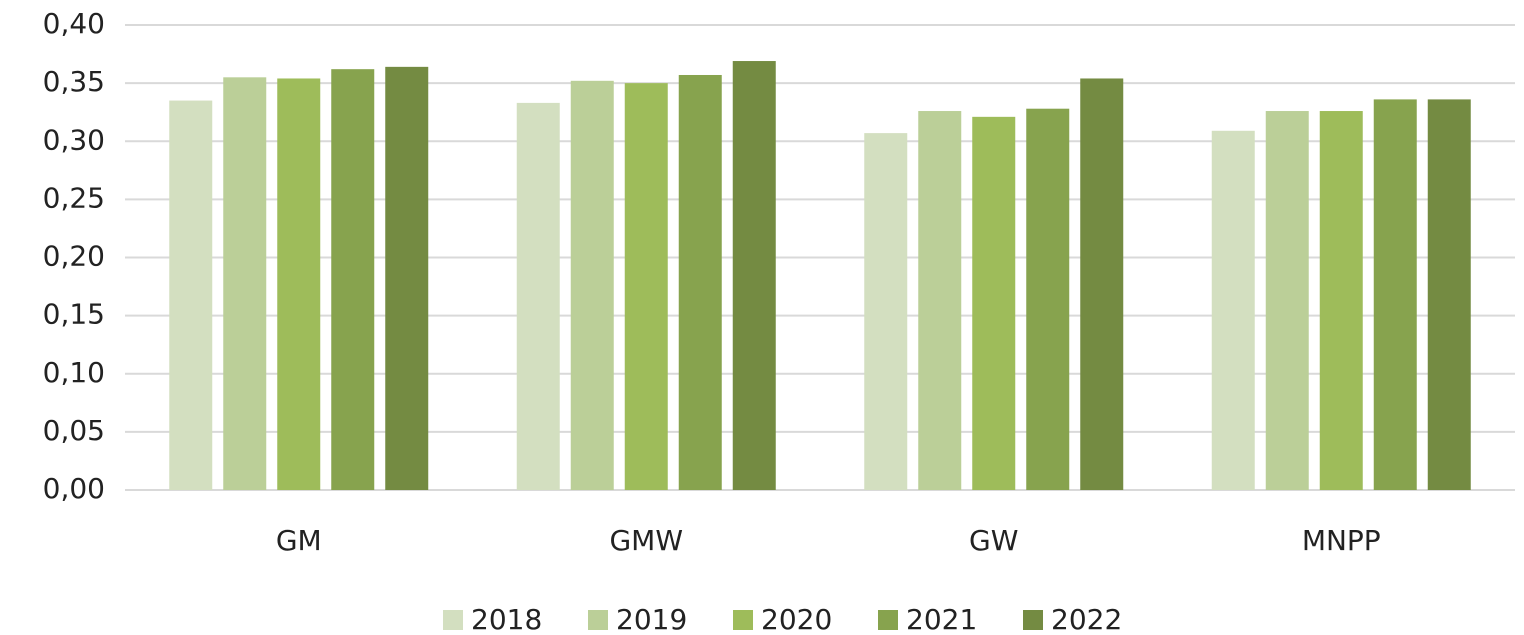 Image resolution: width=1524 pixels, height=635 pixels. I want to click on legend-label: 2018, so click(506, 619).